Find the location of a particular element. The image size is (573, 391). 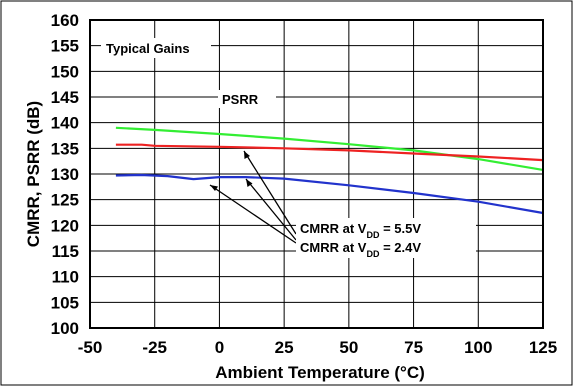

arrow-line-cmrr-24-b is located at coordinates (253, 214).